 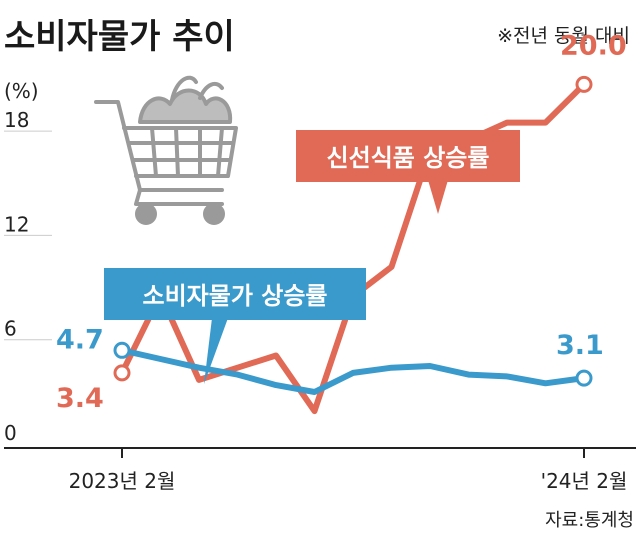 What do you see at coordinates (10, 433) in the screenshot?
I see `y-tick-label: 0` at bounding box center [10, 433].